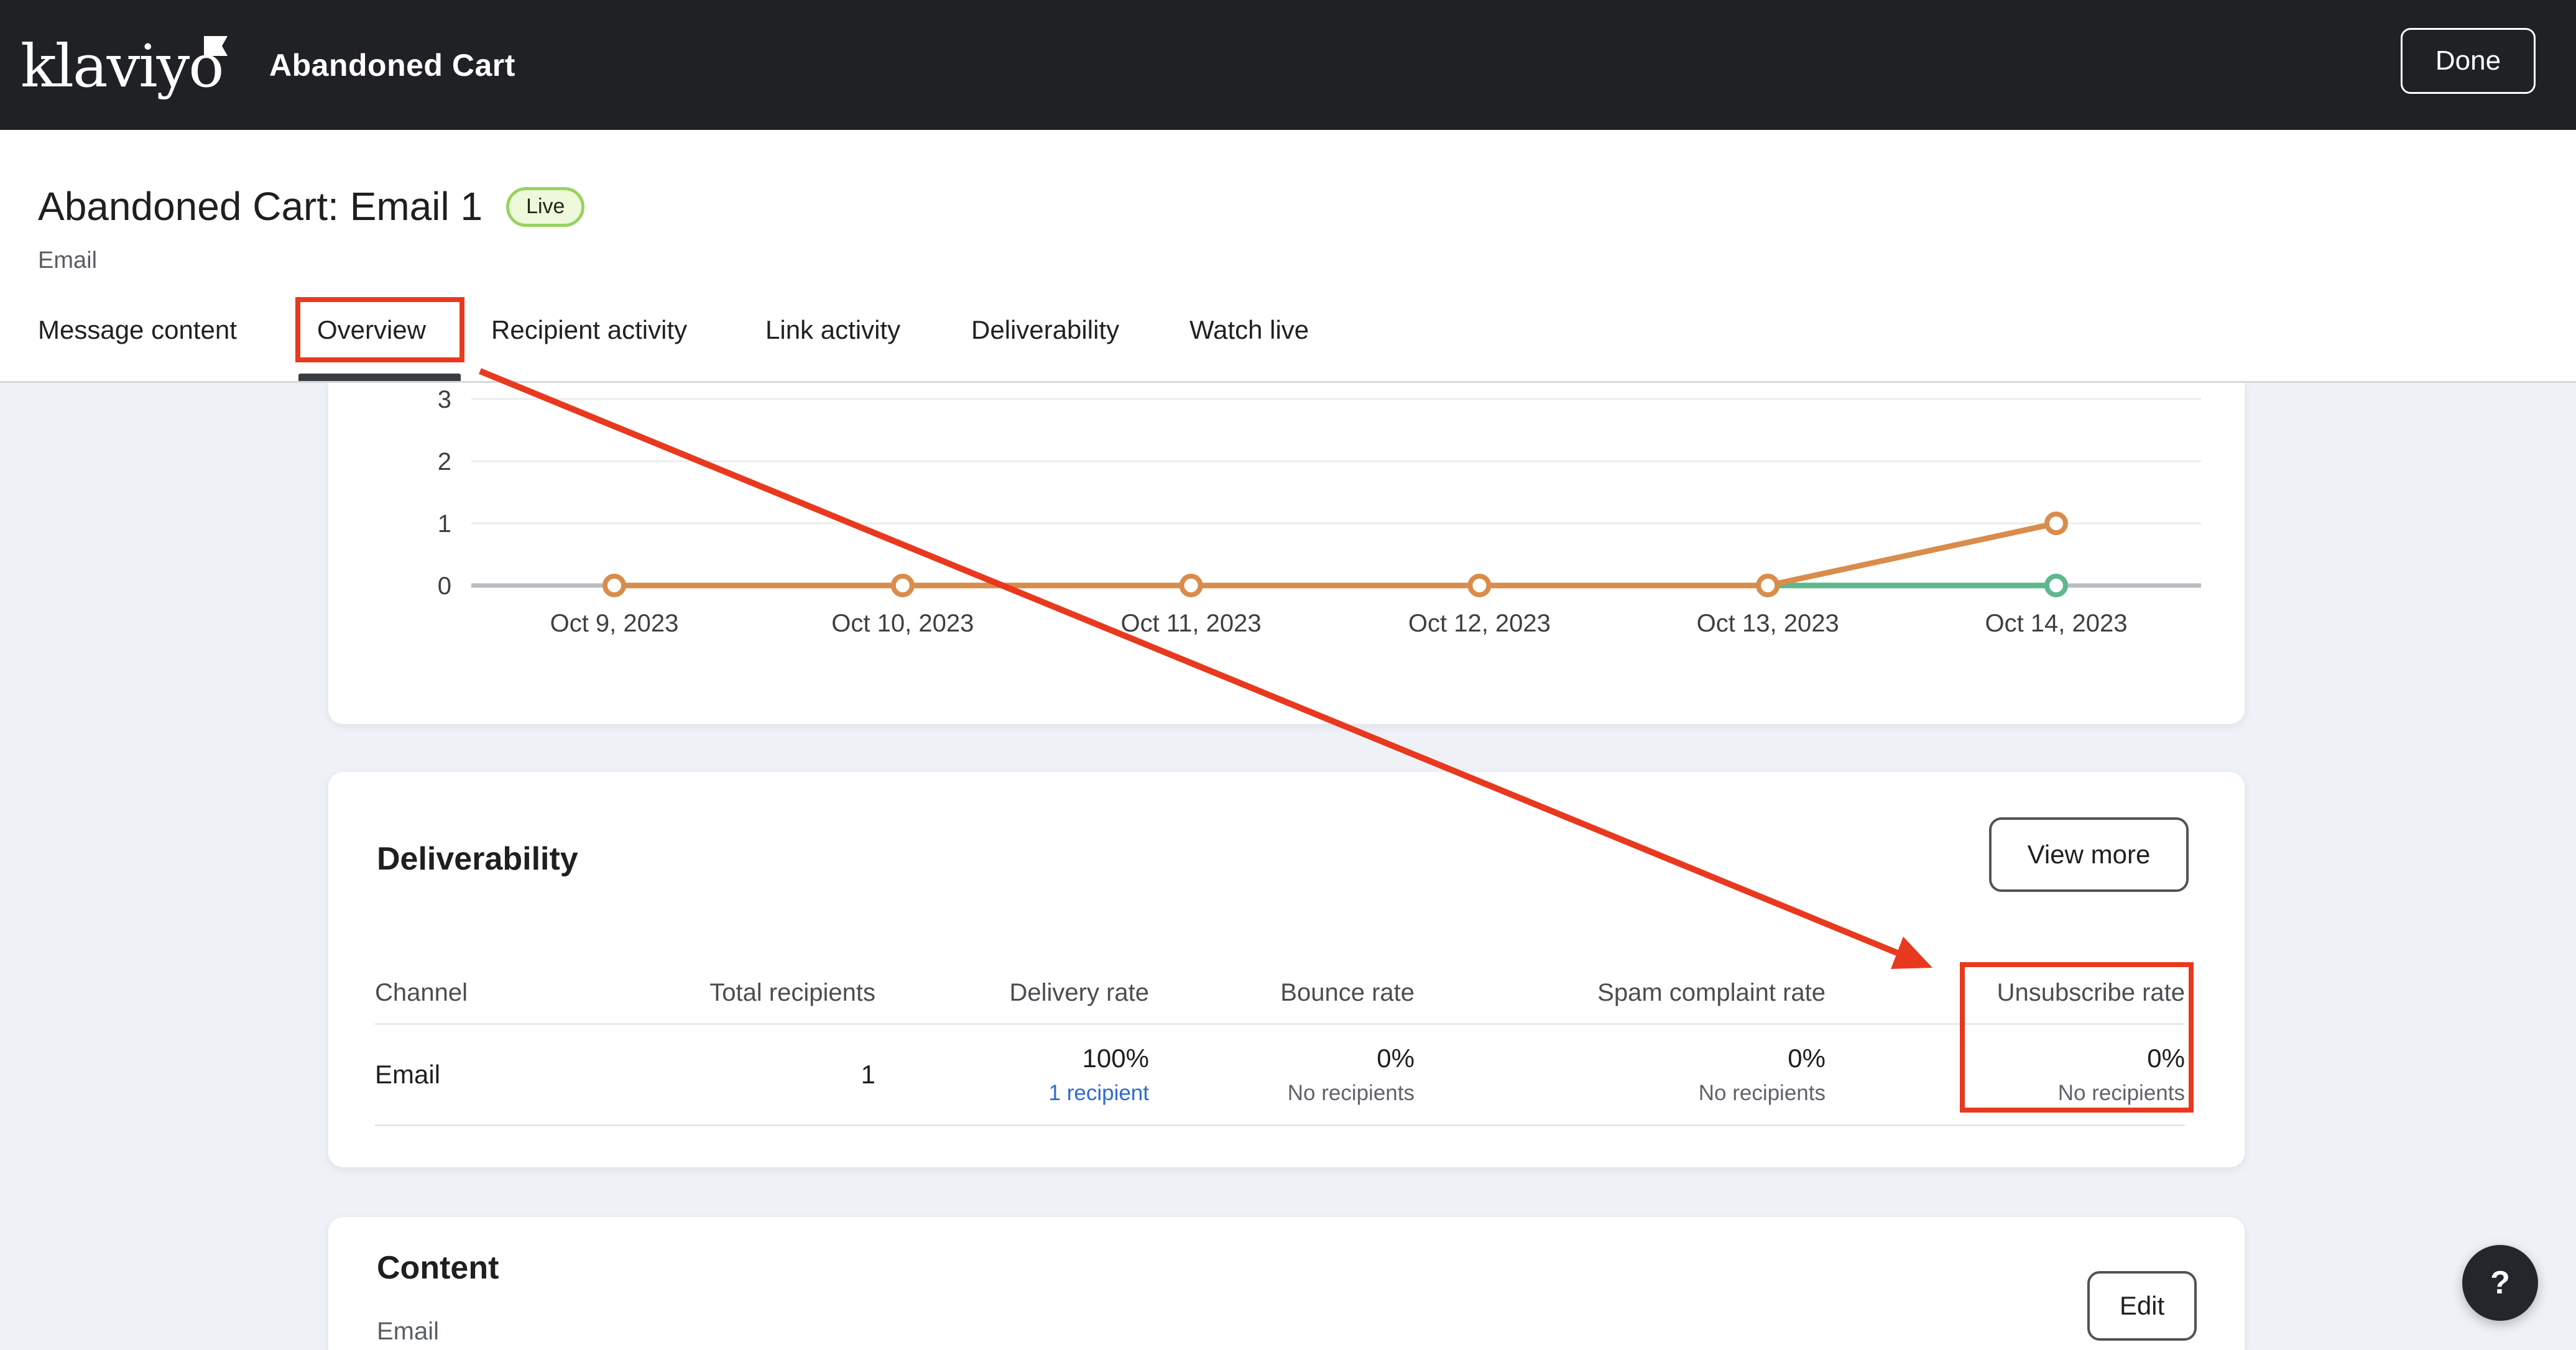  What do you see at coordinates (2089, 854) in the screenshot?
I see `view-more-button: View more` at bounding box center [2089, 854].